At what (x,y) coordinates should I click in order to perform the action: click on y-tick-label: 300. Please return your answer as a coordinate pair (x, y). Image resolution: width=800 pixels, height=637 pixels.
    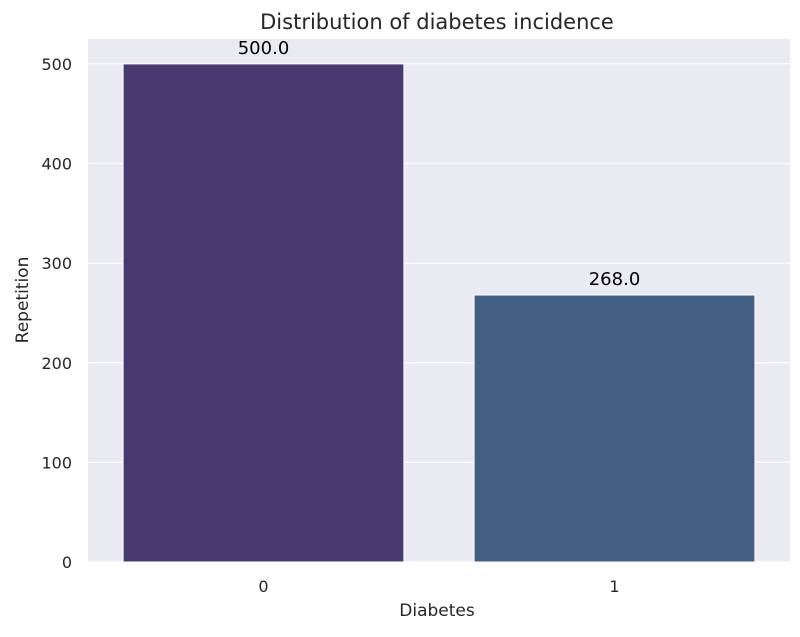
    Looking at the image, I should click on (56, 263).